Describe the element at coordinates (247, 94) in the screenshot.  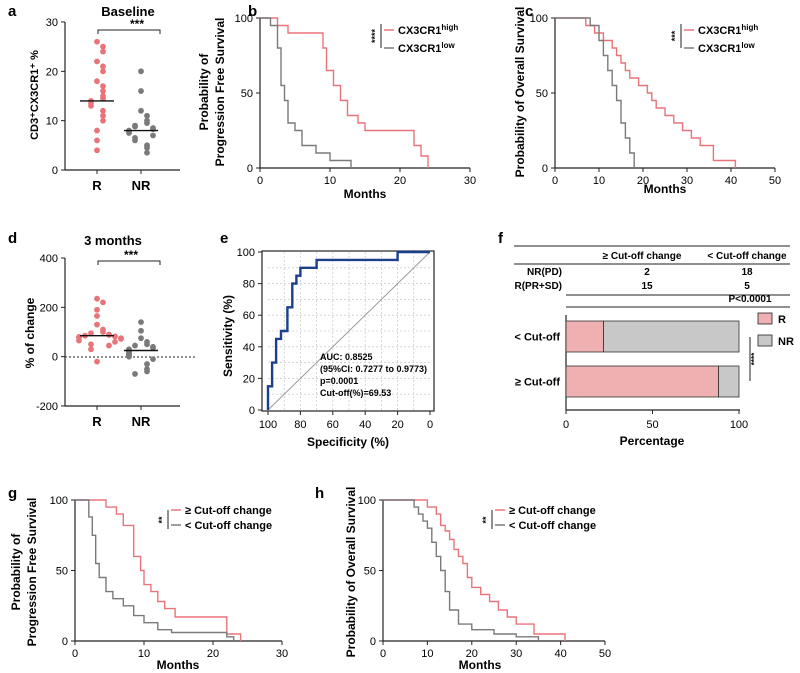
I see `panel-b-y-ticks: 0 50 100` at that location.